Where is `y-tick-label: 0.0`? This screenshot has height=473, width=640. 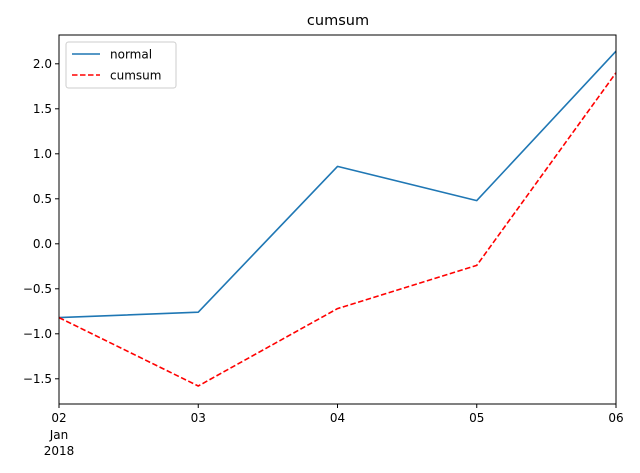 y-tick-label: 0.0 is located at coordinates (42, 244).